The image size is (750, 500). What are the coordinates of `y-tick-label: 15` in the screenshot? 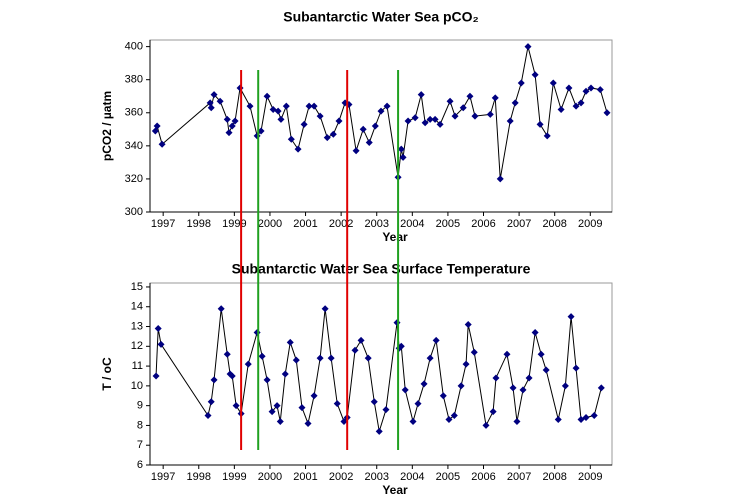 It's located at (137, 287).